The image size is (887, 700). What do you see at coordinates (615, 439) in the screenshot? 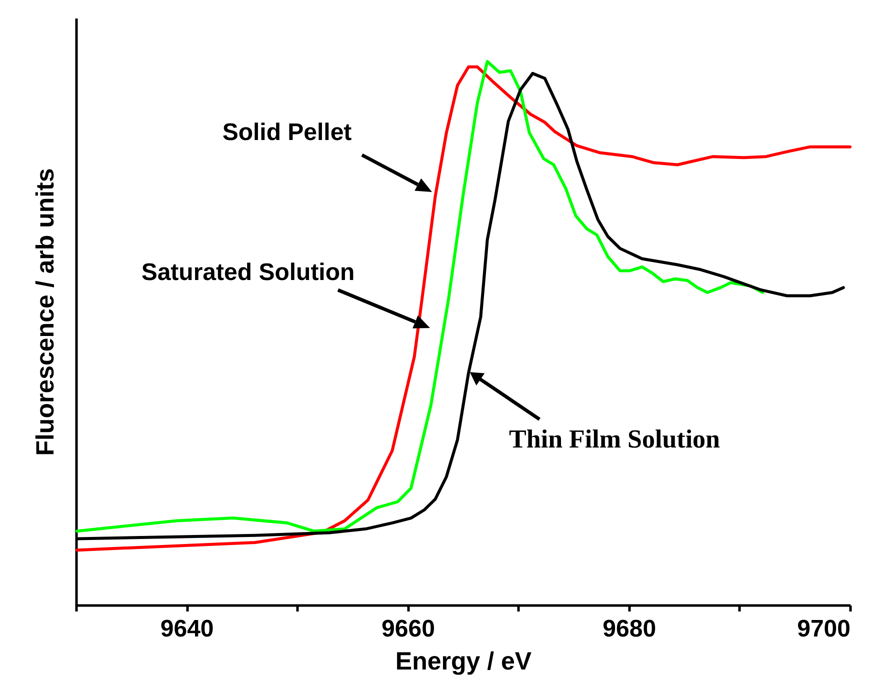
I see `annotation: Thin Film Solution` at bounding box center [615, 439].